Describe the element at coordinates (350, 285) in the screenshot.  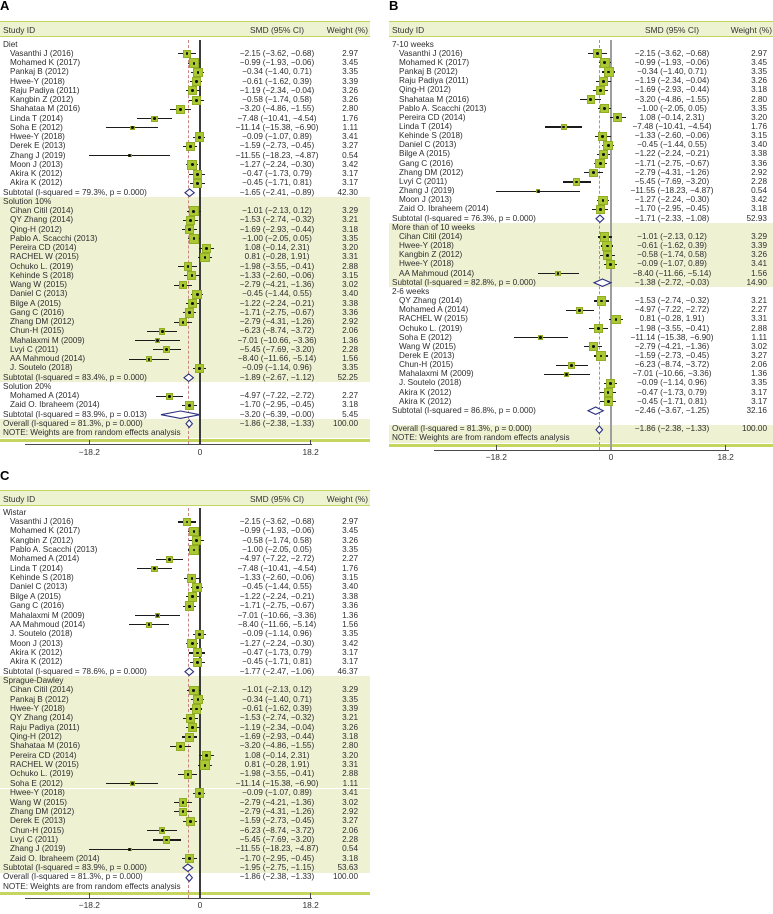
I see `weight-value: 3.02` at that location.